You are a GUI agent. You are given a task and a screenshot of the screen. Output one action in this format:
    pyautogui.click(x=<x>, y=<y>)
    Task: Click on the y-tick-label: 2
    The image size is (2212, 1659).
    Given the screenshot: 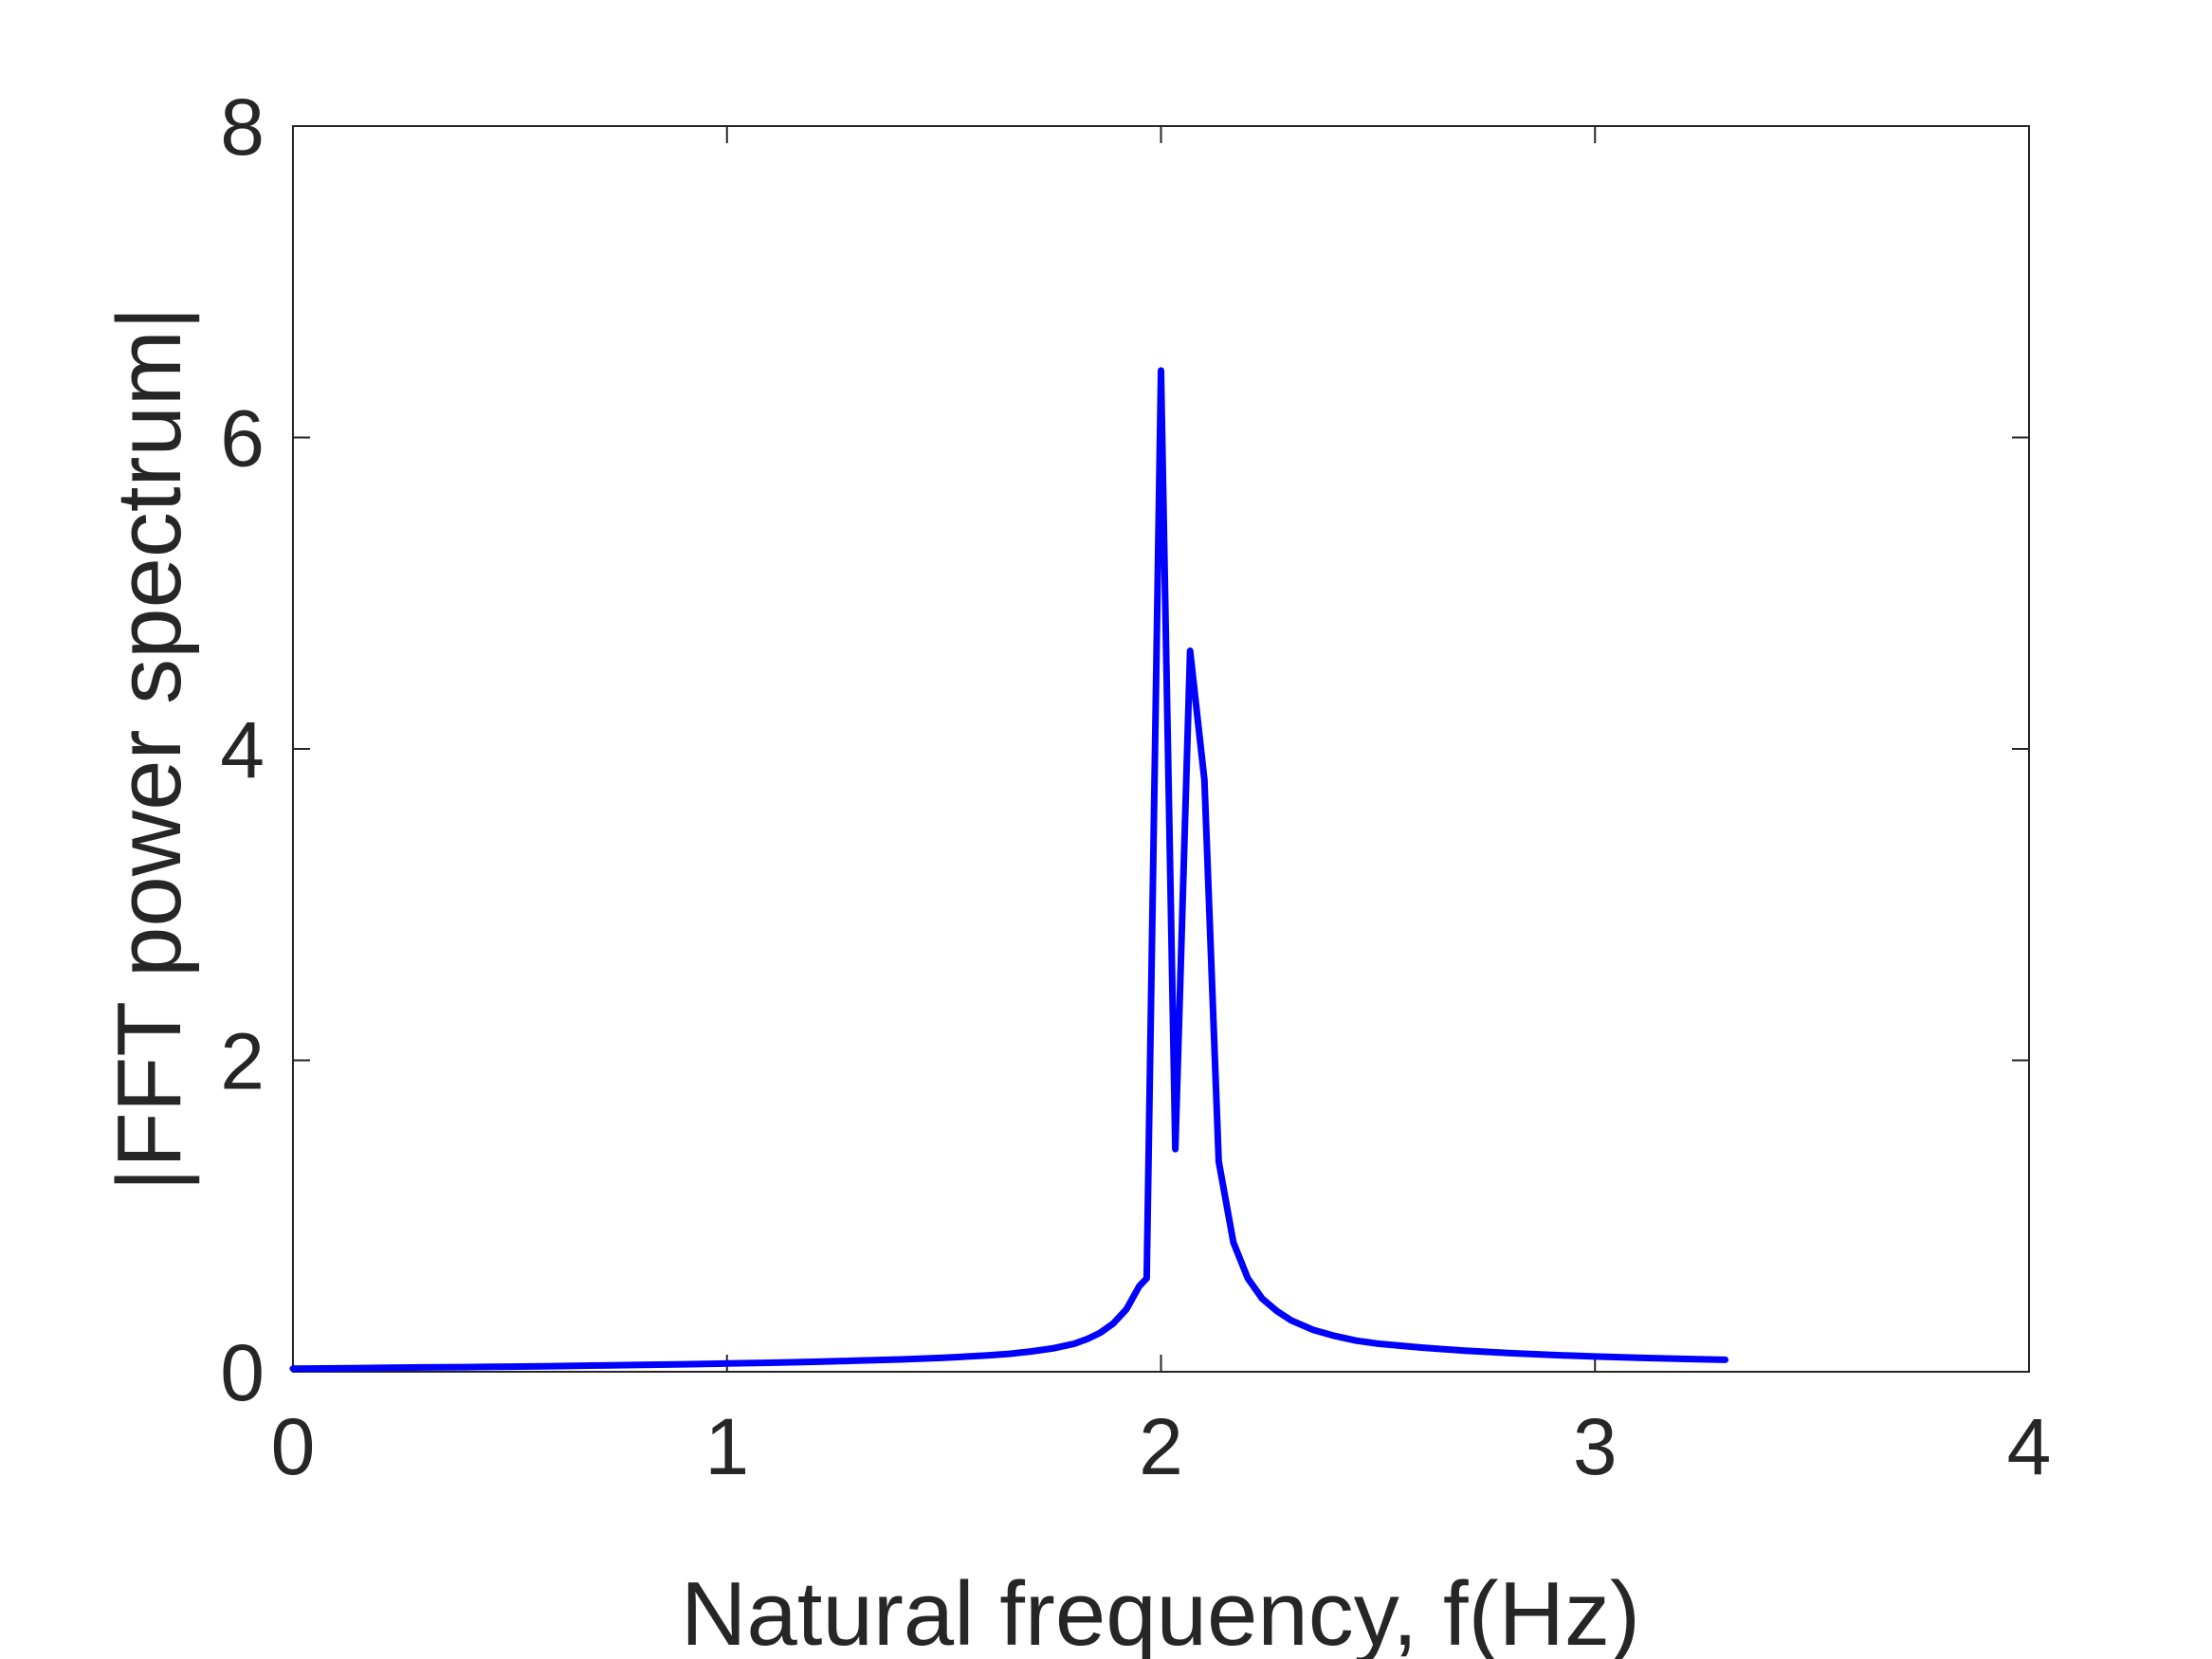 What is the action you would take?
    pyautogui.click(x=242, y=1061)
    